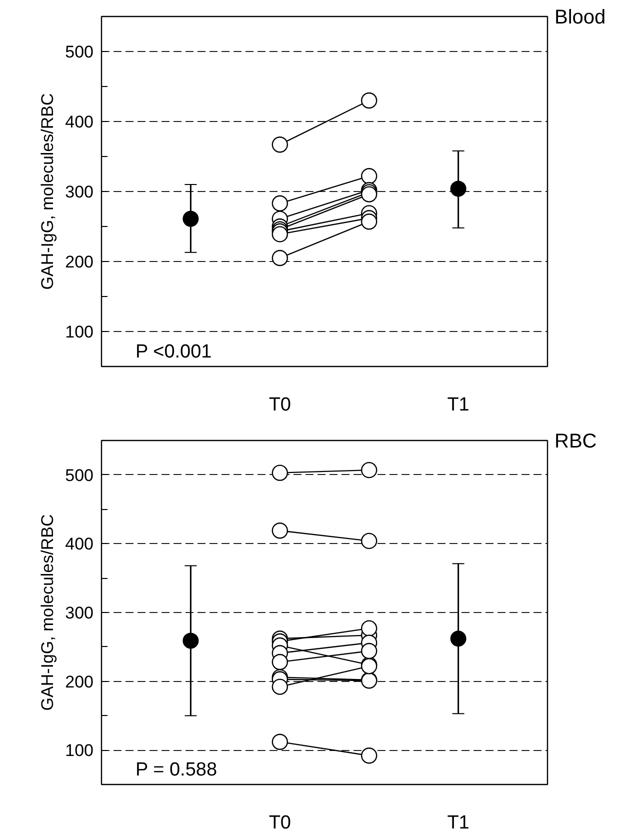 Image resolution: width=632 pixels, height=836 pixels. I want to click on chart-title: Blood, so click(580, 17).